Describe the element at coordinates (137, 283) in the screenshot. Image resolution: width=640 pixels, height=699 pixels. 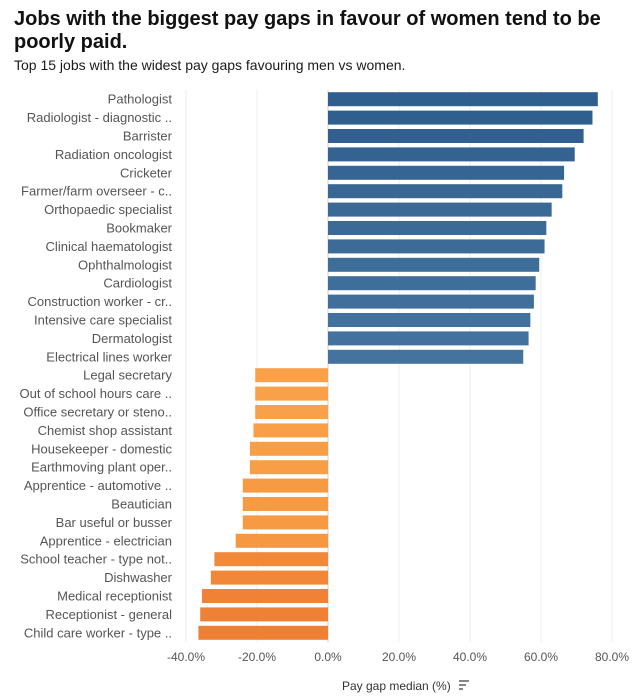
I see `category-label: Cardiologist` at that location.